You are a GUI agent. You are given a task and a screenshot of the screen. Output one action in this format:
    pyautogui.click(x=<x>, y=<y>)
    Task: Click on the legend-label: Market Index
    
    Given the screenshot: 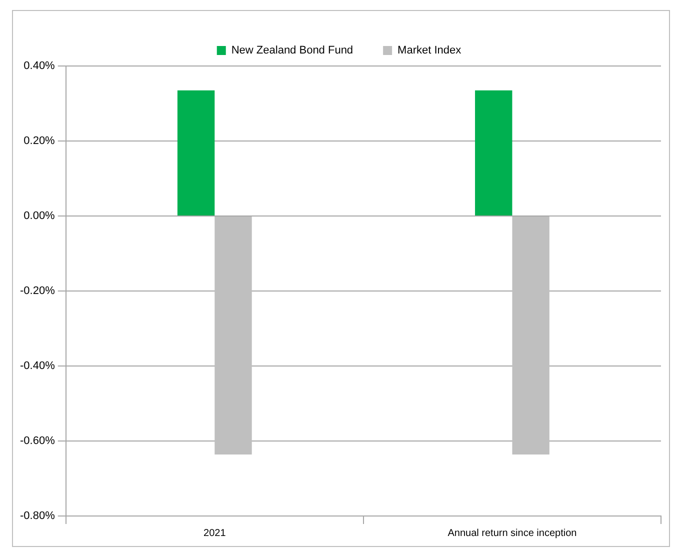 What is the action you would take?
    pyautogui.click(x=430, y=50)
    